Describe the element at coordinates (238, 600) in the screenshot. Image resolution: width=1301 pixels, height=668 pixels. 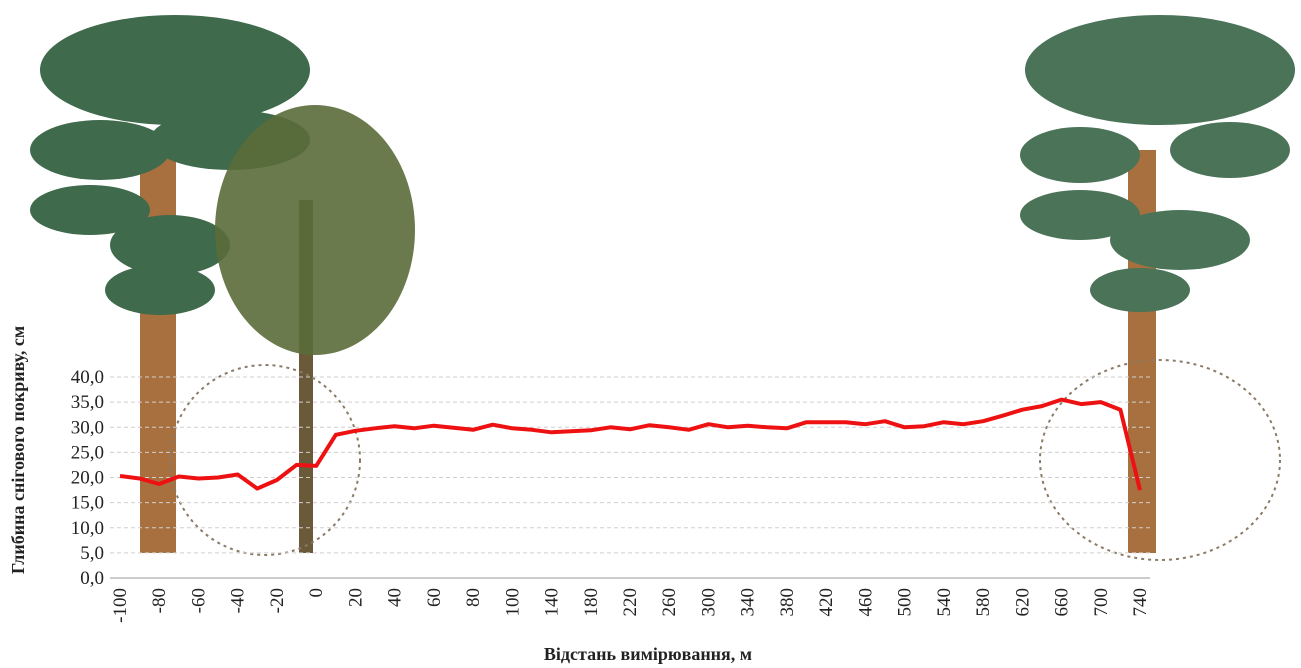
I see `x-tick-label: -40` at that location.